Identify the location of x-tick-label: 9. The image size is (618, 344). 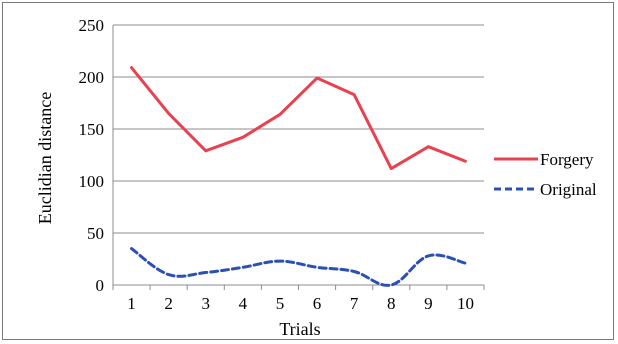
(428, 303).